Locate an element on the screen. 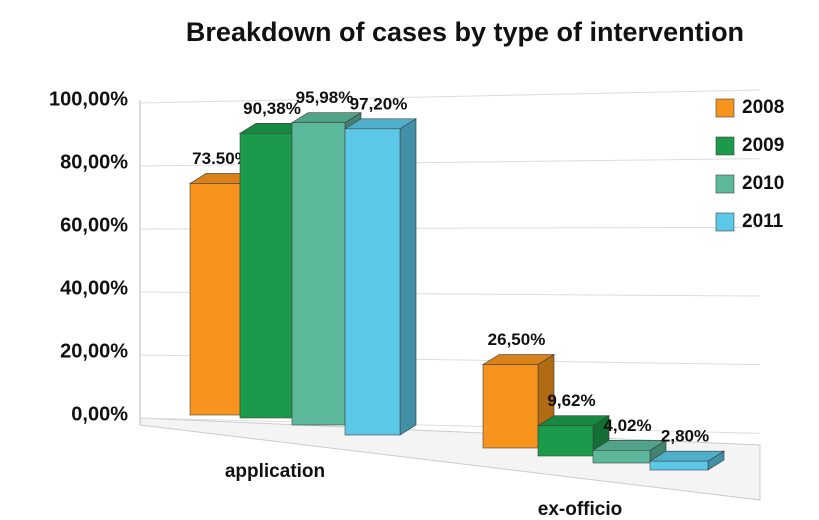  y-tick-label: 60,00% is located at coordinates (94, 225).